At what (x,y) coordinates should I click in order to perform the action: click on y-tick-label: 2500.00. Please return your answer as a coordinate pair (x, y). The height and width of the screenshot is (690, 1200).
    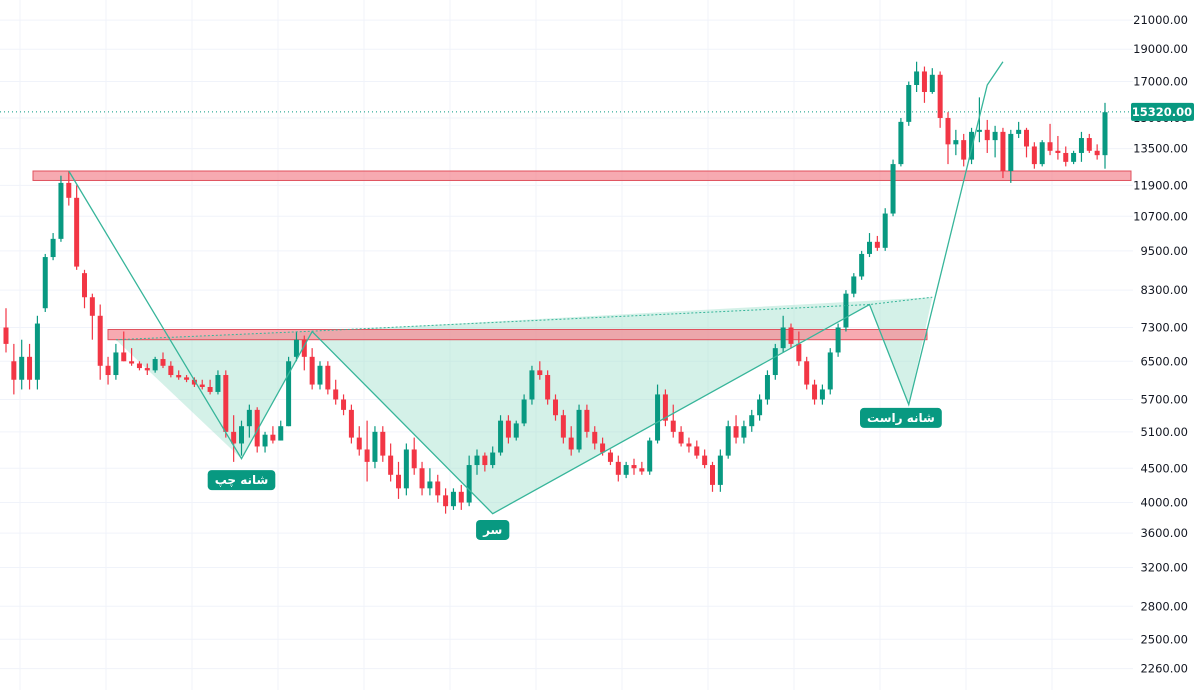
    Looking at the image, I should click on (1164, 639).